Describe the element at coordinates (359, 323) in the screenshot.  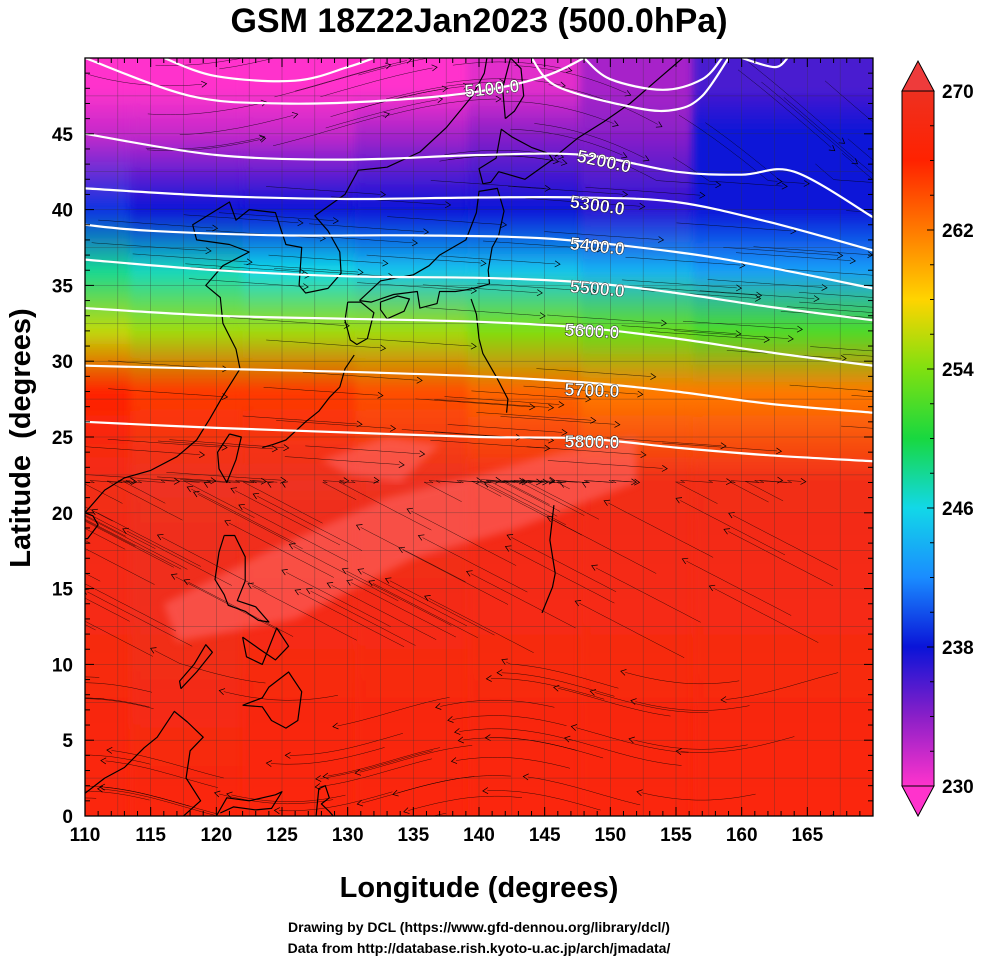
I see `coastline-kyushu` at that location.